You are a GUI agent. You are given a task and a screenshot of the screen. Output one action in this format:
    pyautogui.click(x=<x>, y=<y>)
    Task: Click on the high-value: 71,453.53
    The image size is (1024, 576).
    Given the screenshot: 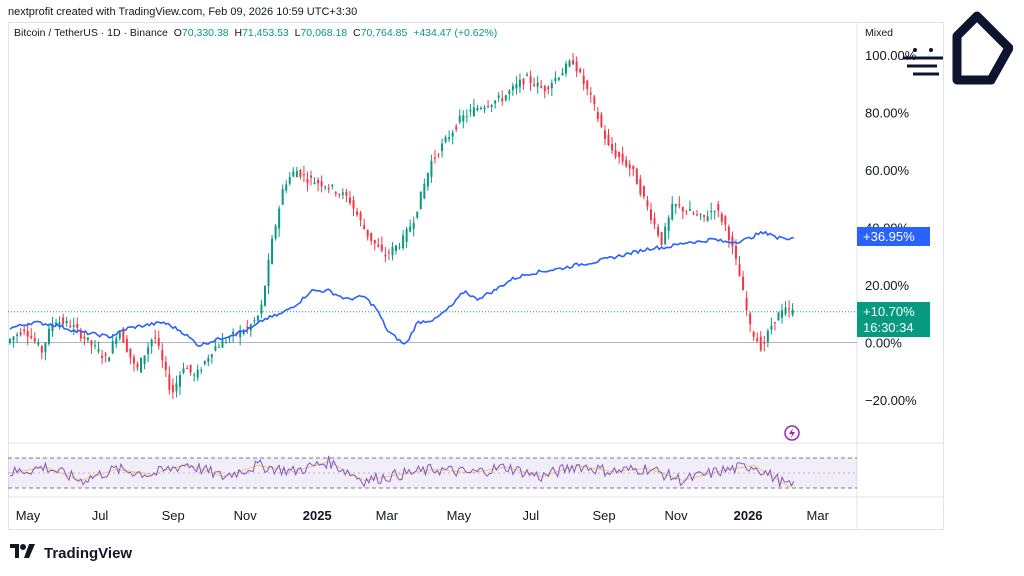 What is the action you would take?
    pyautogui.click(x=265, y=33)
    